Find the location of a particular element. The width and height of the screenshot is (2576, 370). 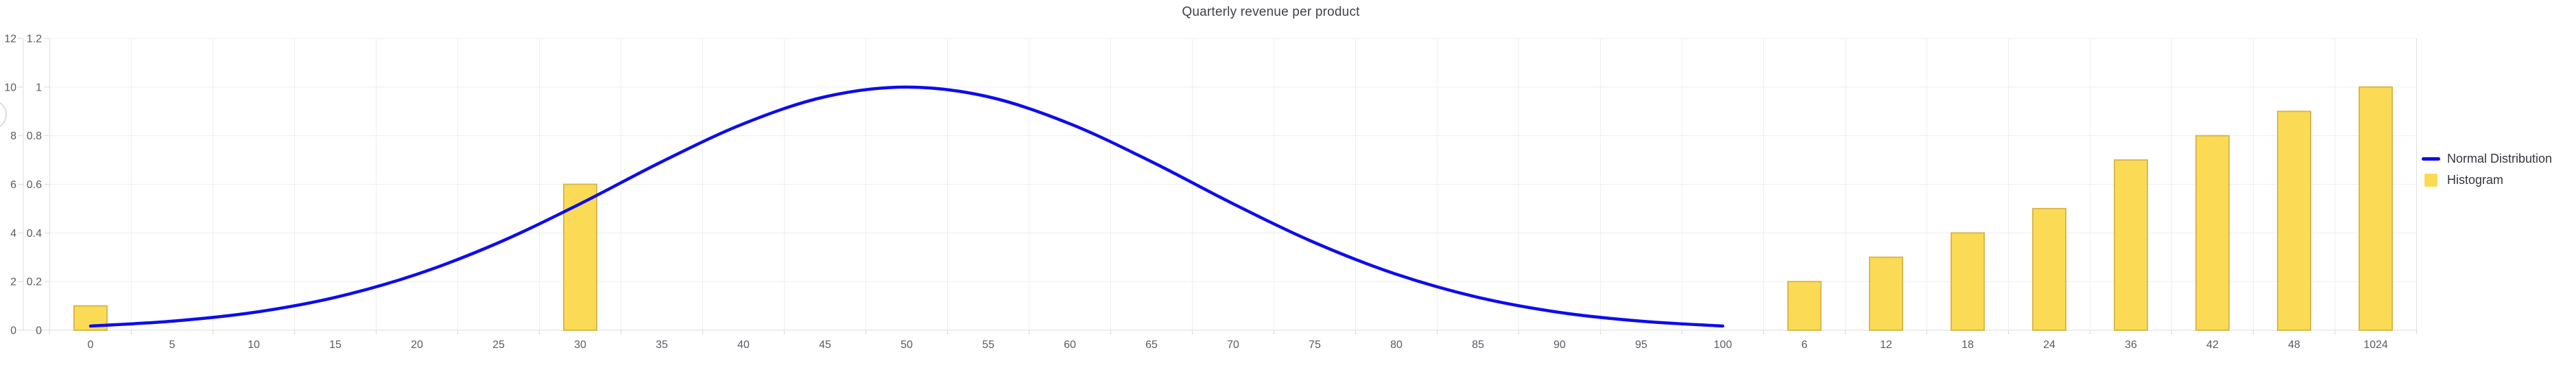

chart-title: Quarterly revenue per product is located at coordinates (1271, 12).